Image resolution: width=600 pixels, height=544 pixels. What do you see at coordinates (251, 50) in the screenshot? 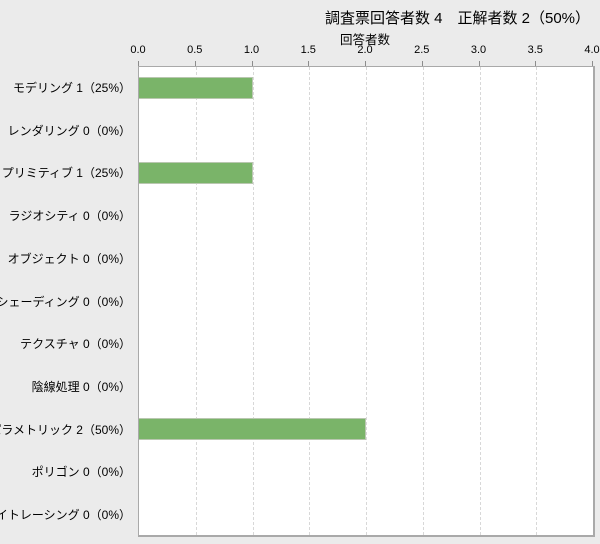
I see `x-tick-label: 1.0` at bounding box center [251, 50].